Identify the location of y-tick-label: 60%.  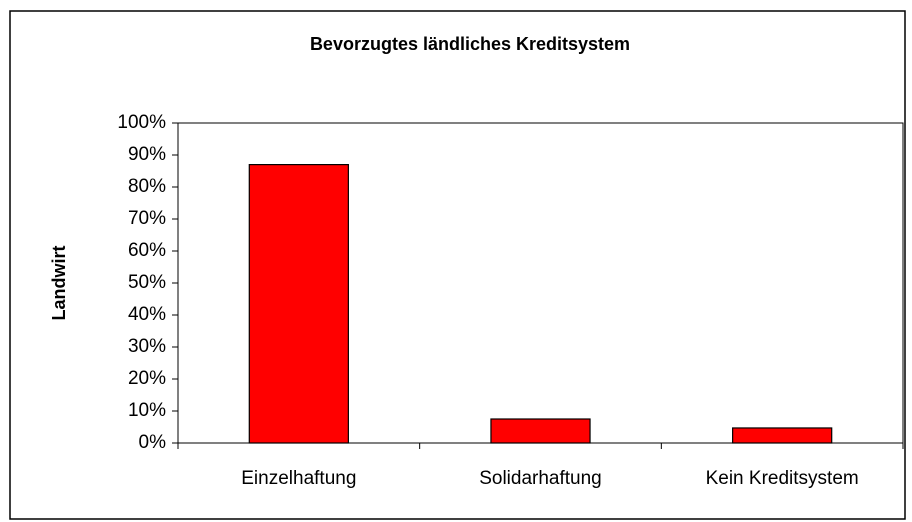
(147, 250).